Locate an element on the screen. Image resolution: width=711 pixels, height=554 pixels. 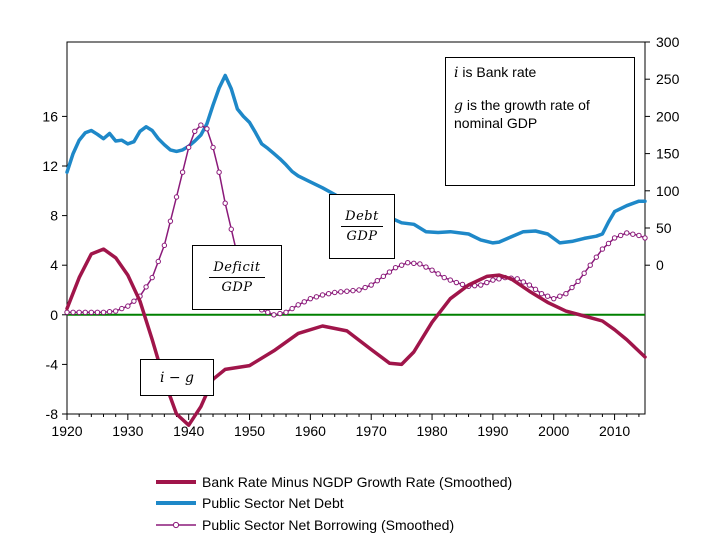
x-tick-label: 1950 is located at coordinates (249, 431).